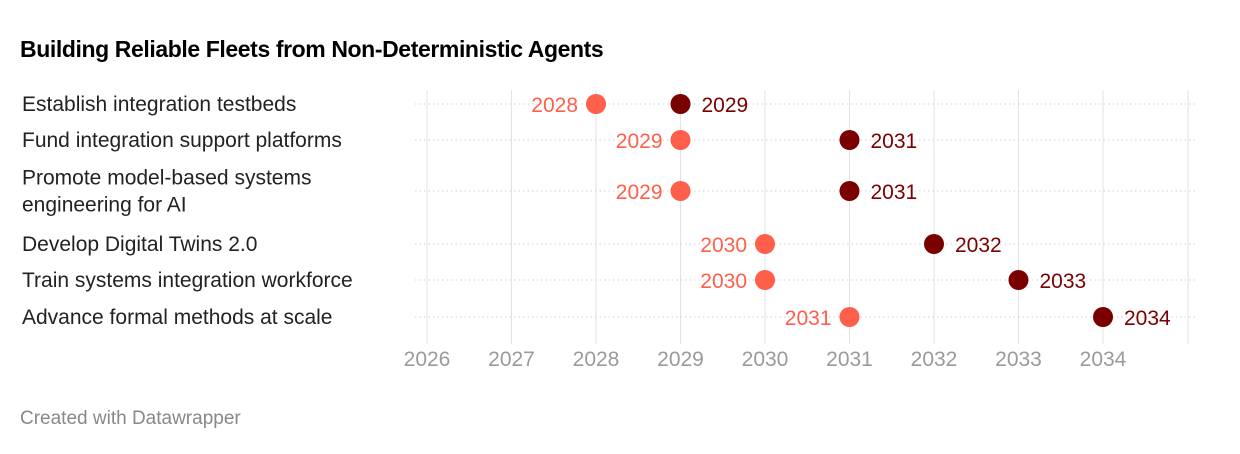  I want to click on x-tick-label: 2030, so click(765, 359).